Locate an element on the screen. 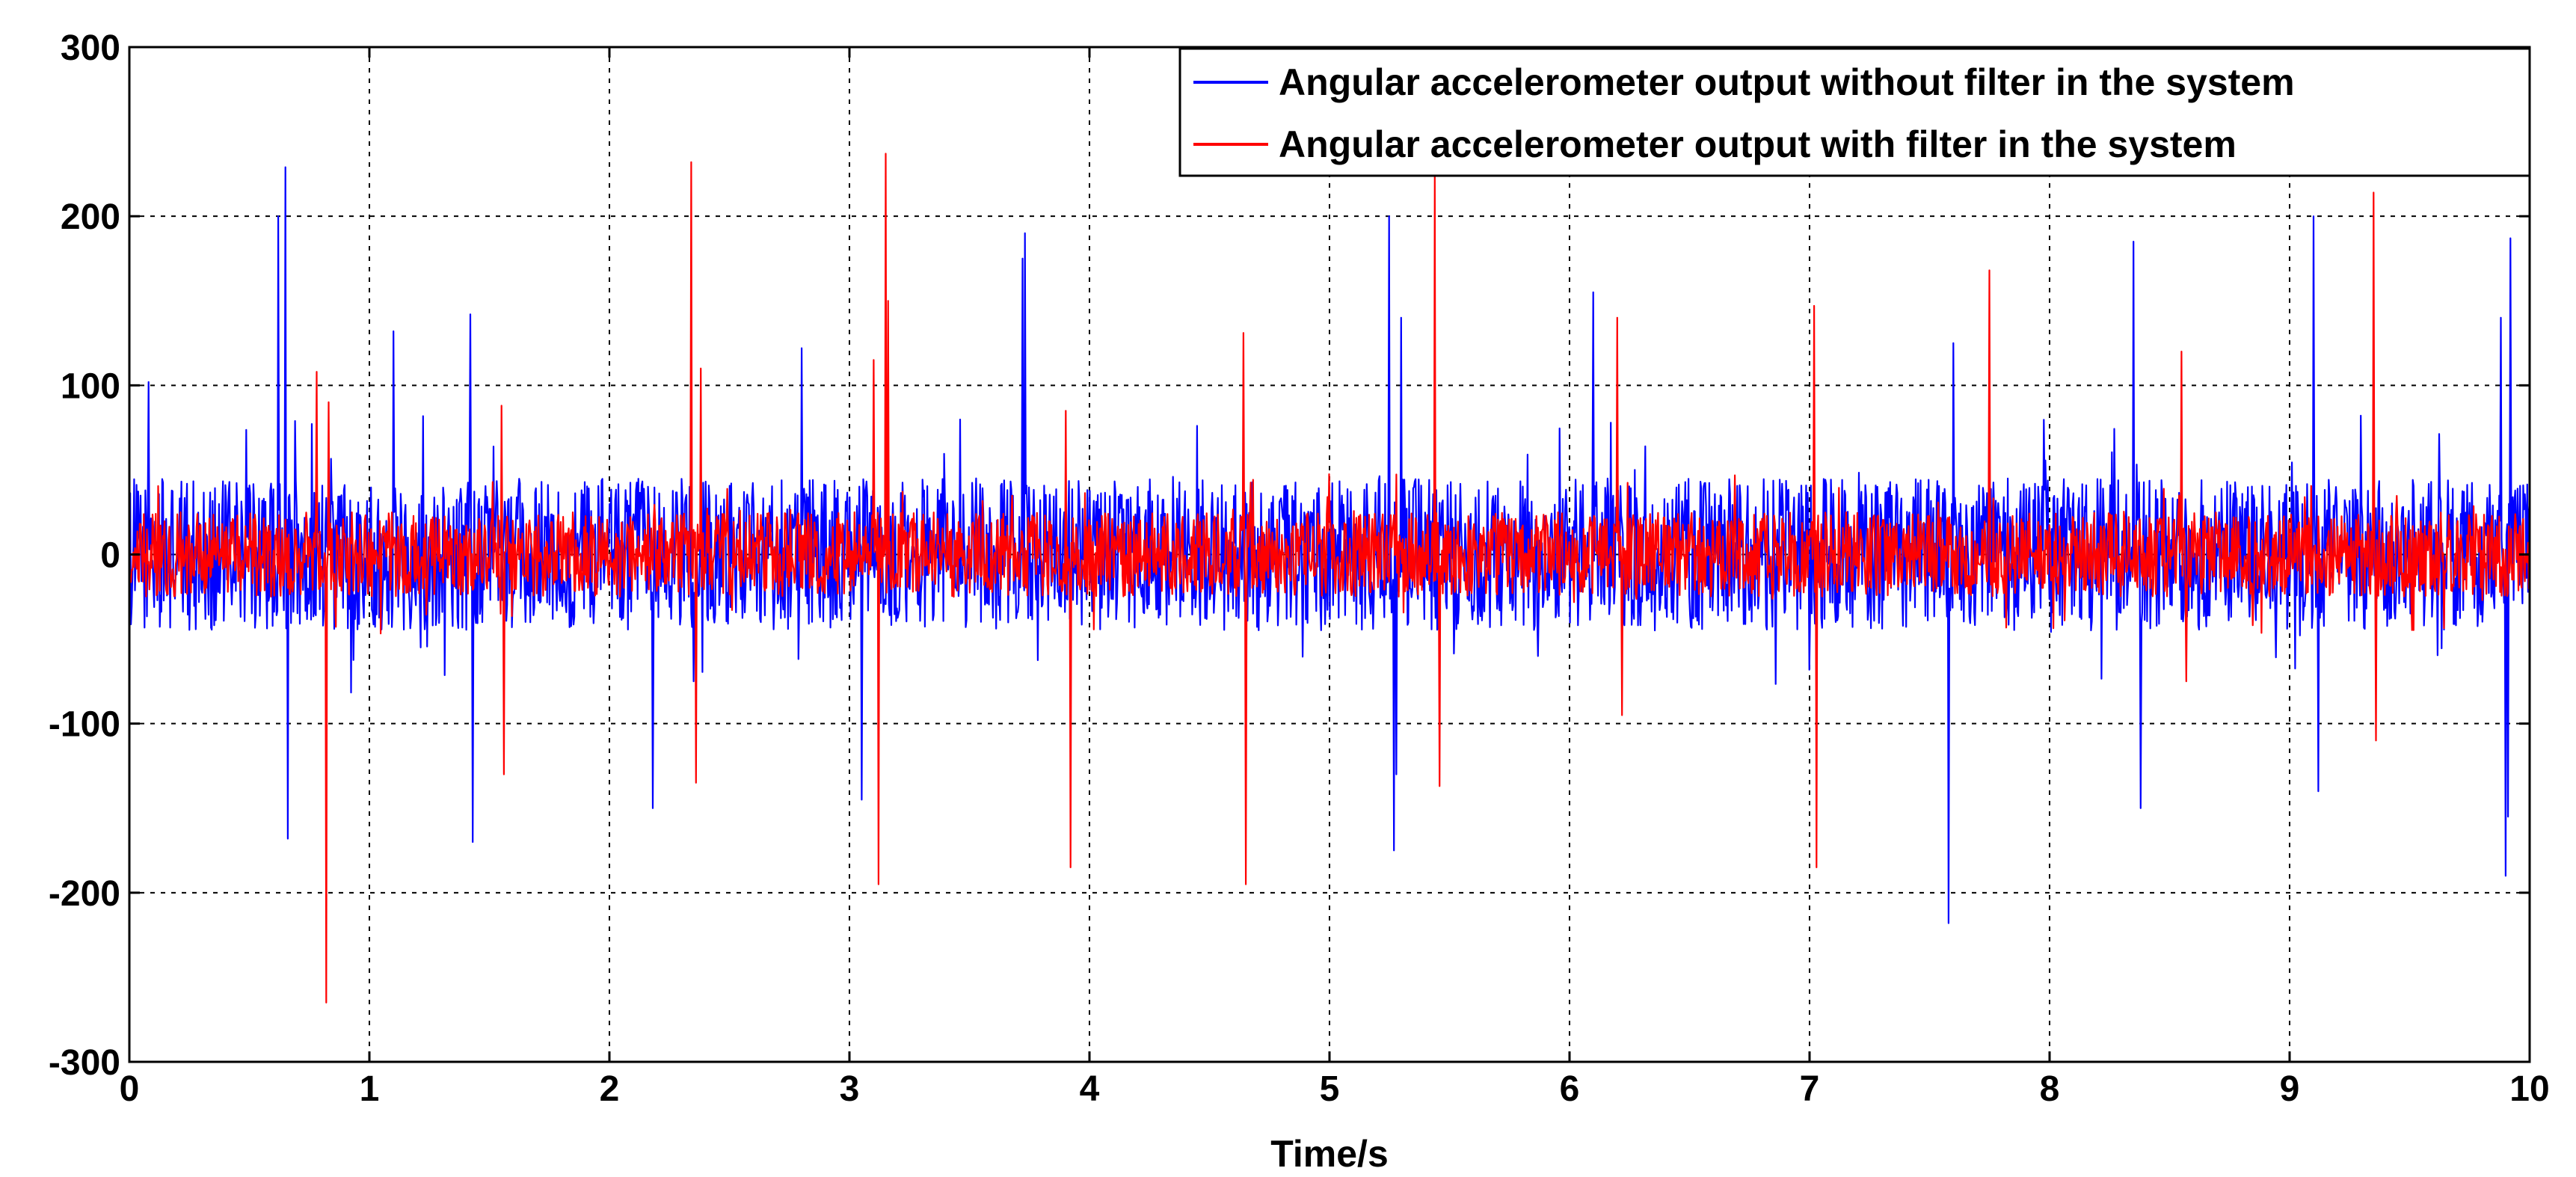 The image size is (2576, 1177). x-tick-label: 4 is located at coordinates (1090, 1089).